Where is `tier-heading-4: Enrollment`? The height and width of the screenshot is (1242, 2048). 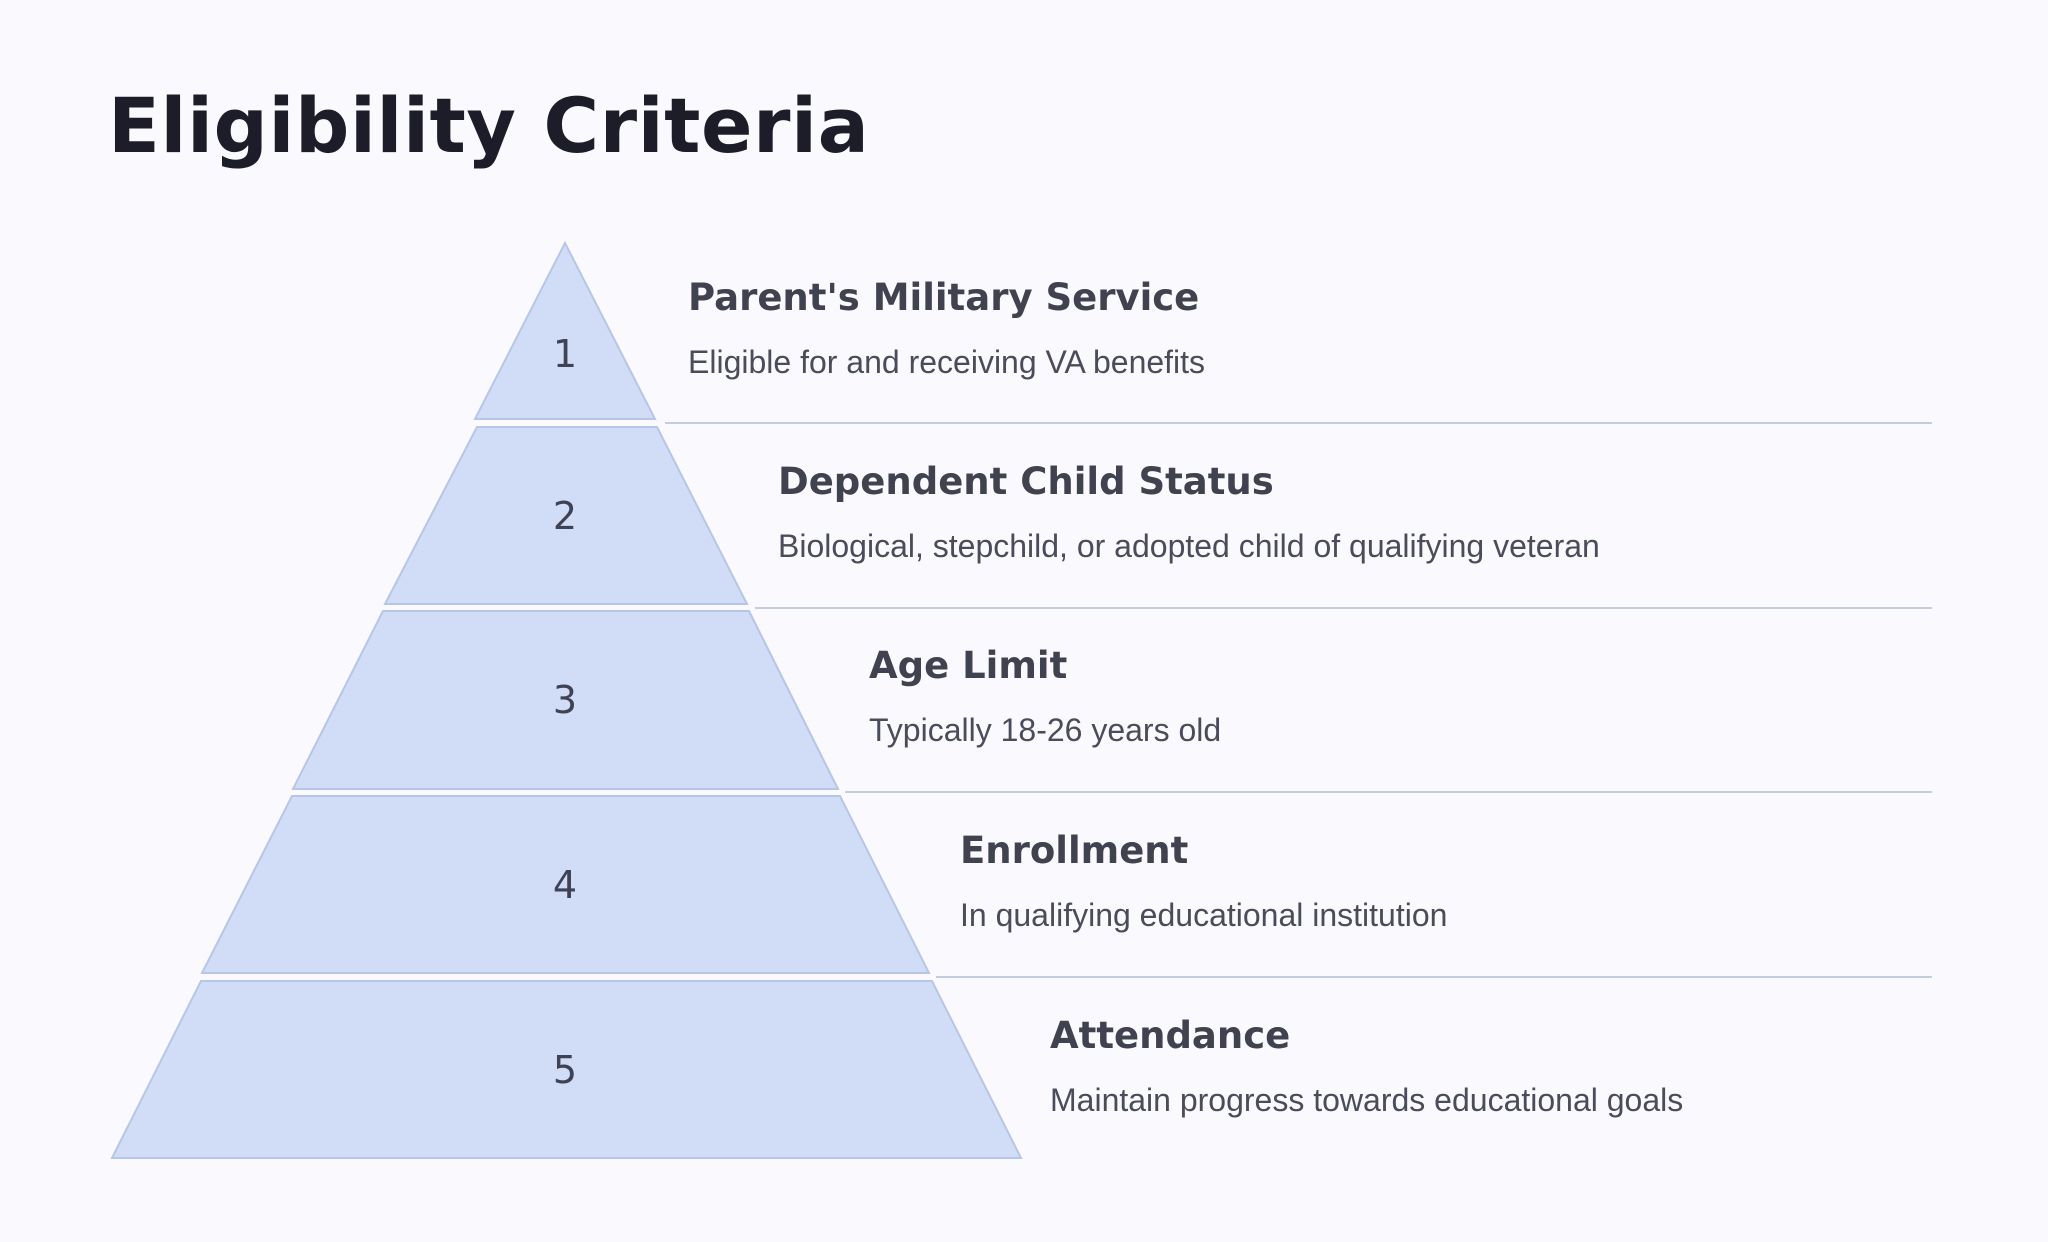 tier-heading-4: Enrollment is located at coordinates (1074, 850).